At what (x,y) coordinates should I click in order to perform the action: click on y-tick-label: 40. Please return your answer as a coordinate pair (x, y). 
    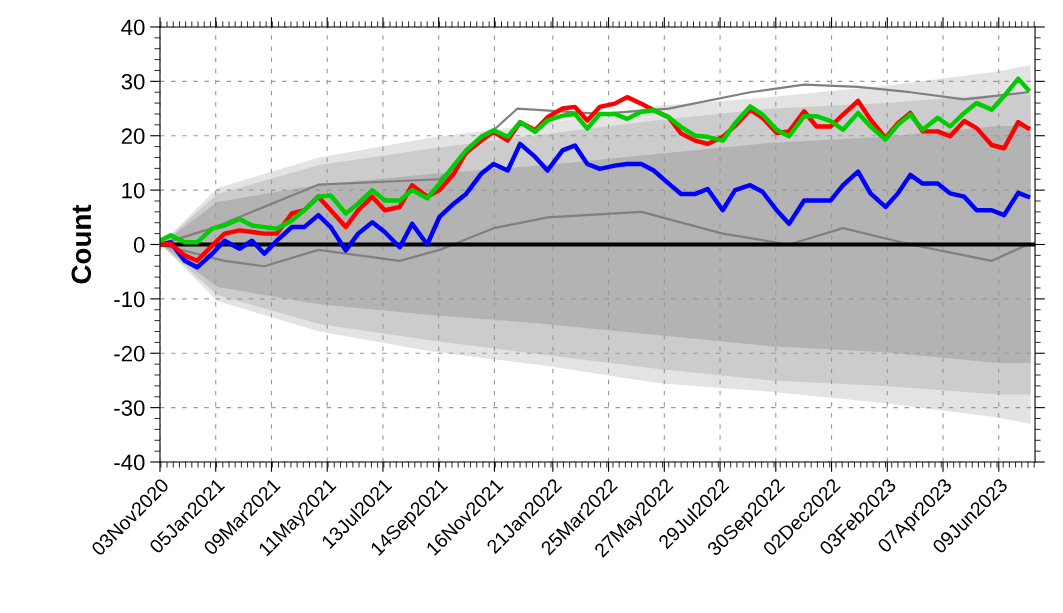
    Looking at the image, I should click on (133, 27).